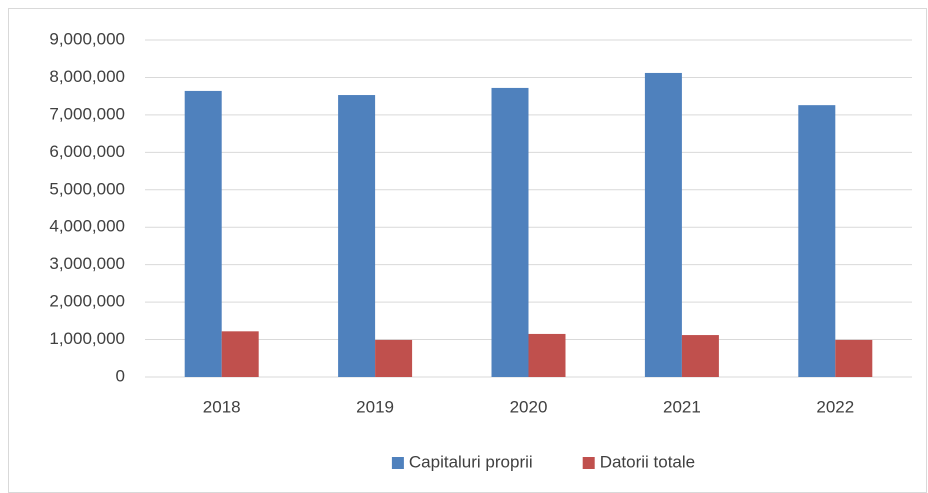 Image resolution: width=928 pixels, height=493 pixels. I want to click on x-tick-label: 2022, so click(835, 406).